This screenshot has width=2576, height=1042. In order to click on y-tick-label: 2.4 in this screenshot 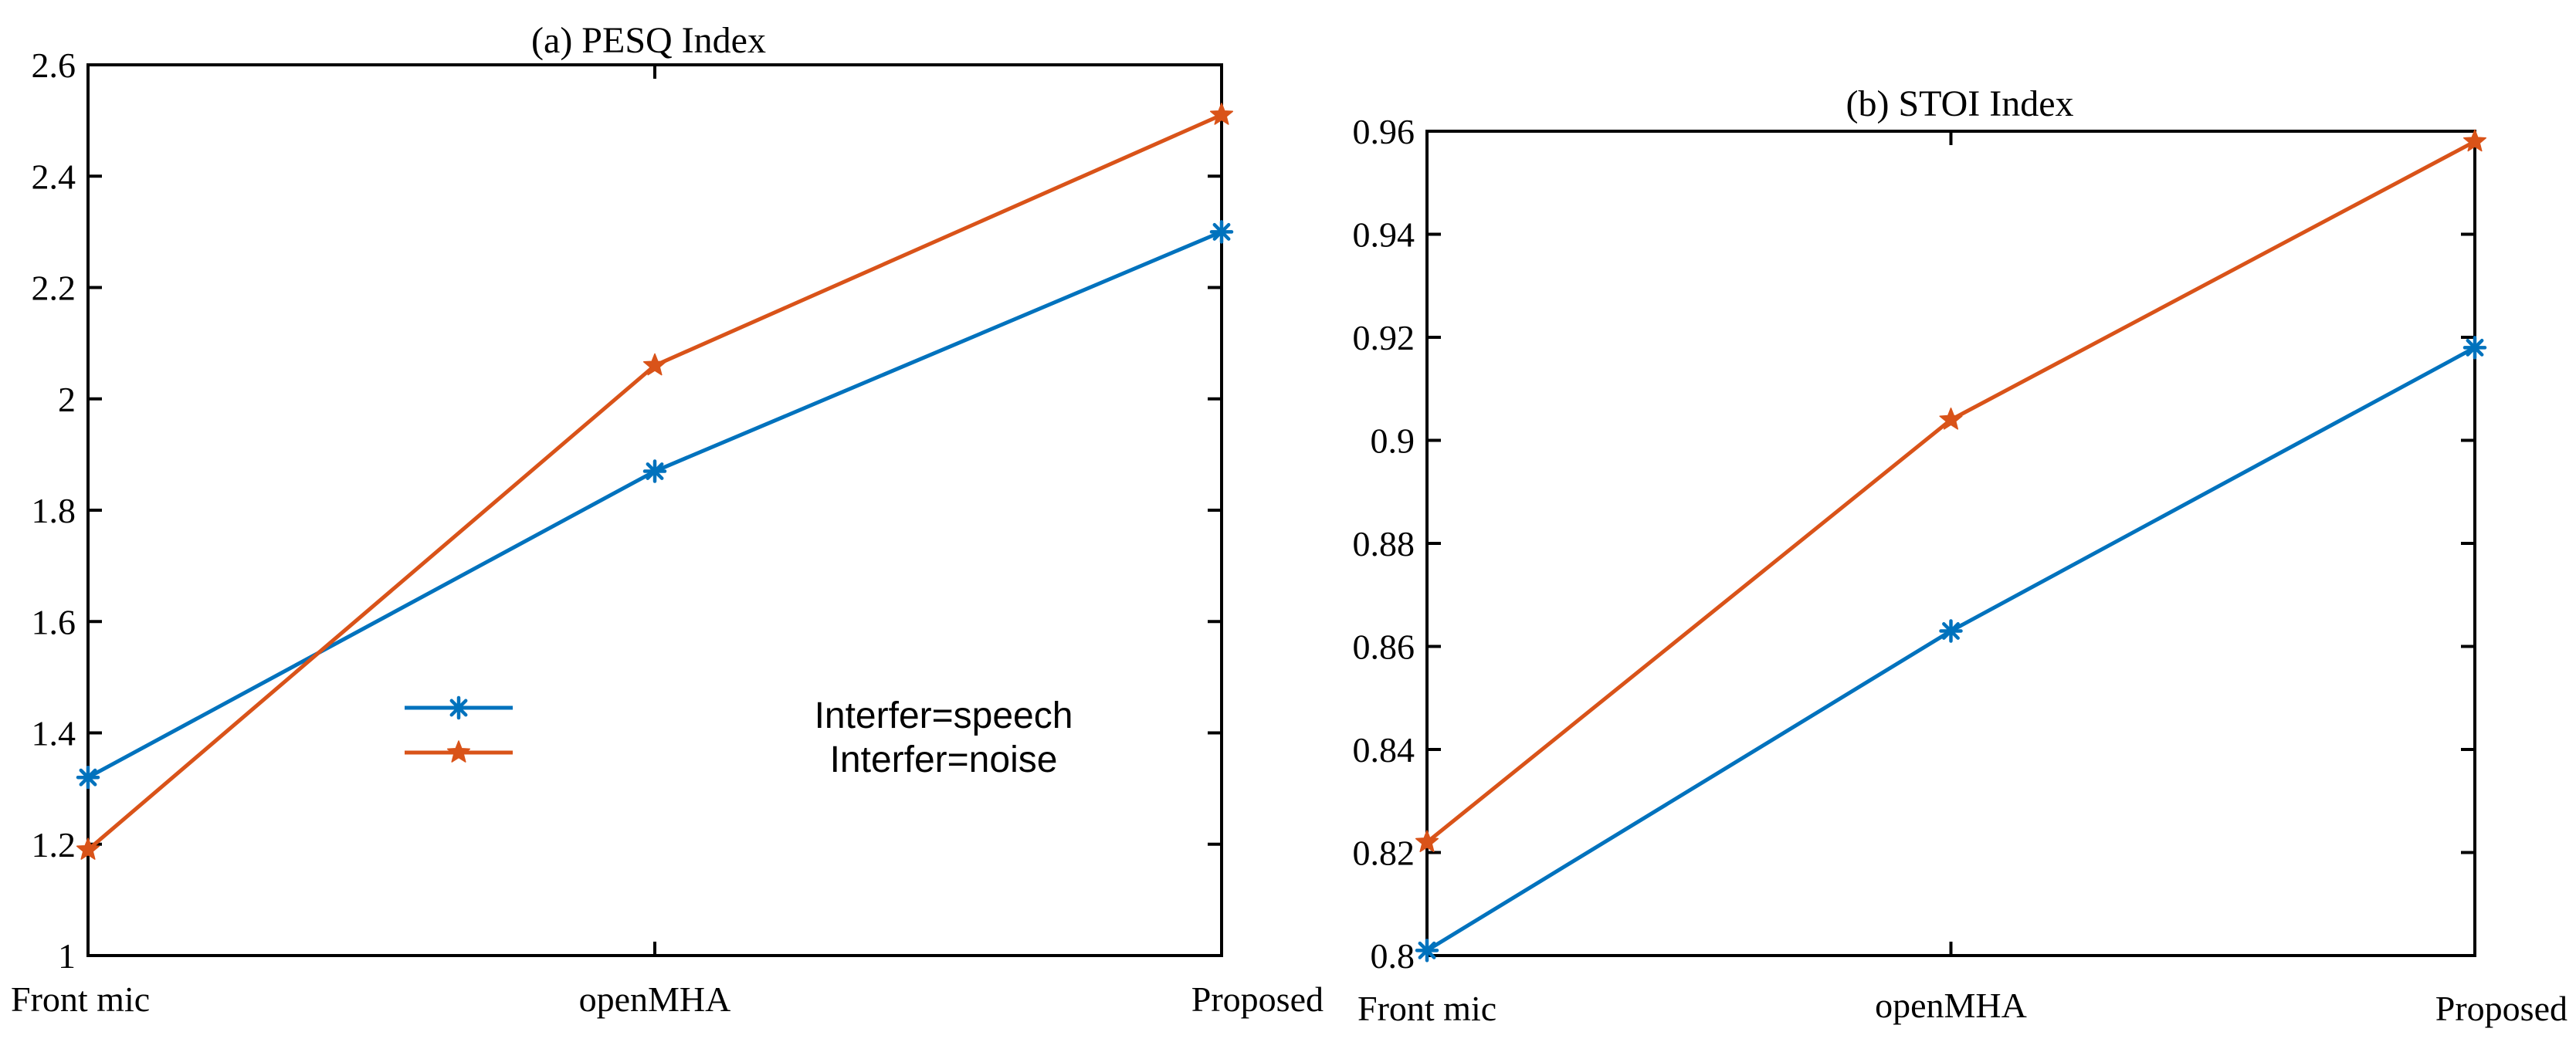, I will do `click(54, 176)`.